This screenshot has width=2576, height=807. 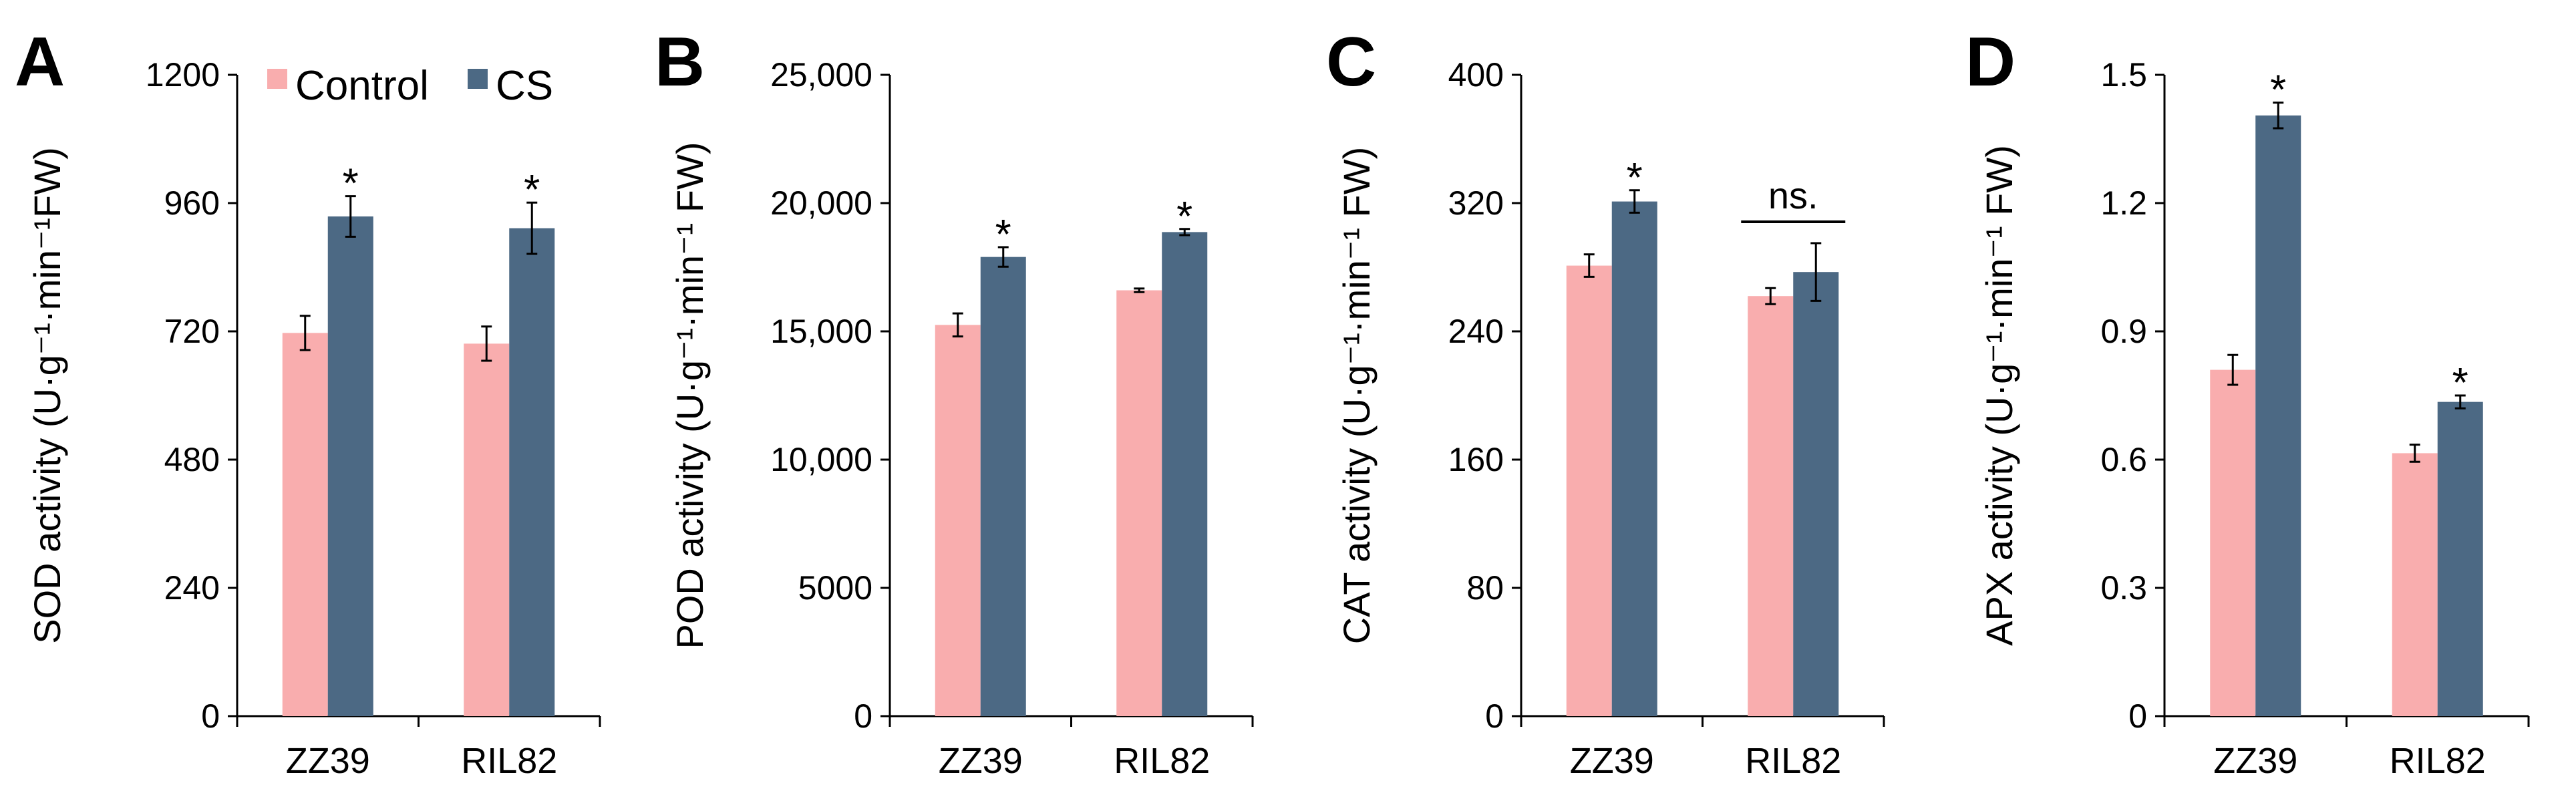 I want to click on y-tick-label: 1.5, so click(x=2123, y=75).